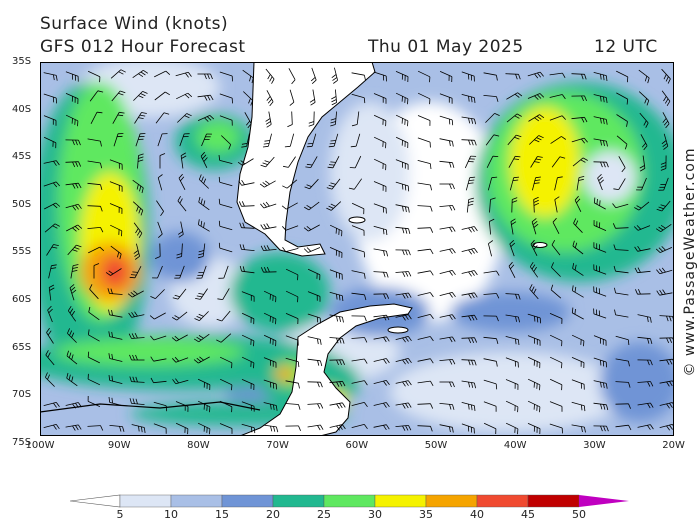 Image resolution: width=700 pixels, height=525 pixels. Describe the element at coordinates (349, 501) in the screenshot. I see `wind-speed-colorbar` at that location.